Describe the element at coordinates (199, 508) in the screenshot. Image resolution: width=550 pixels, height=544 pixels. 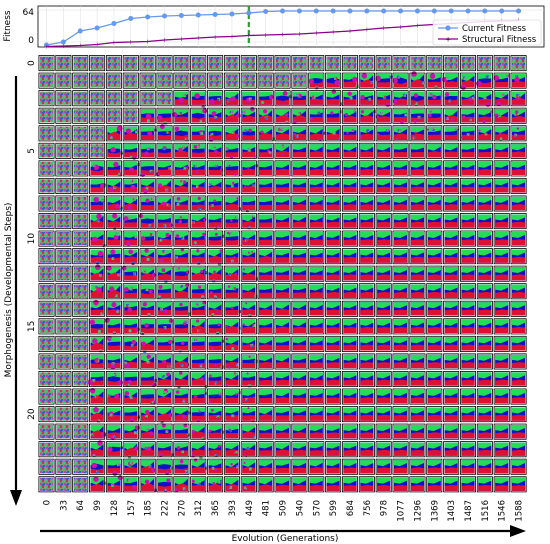
I see `generation-tick-label: 312` at that location.